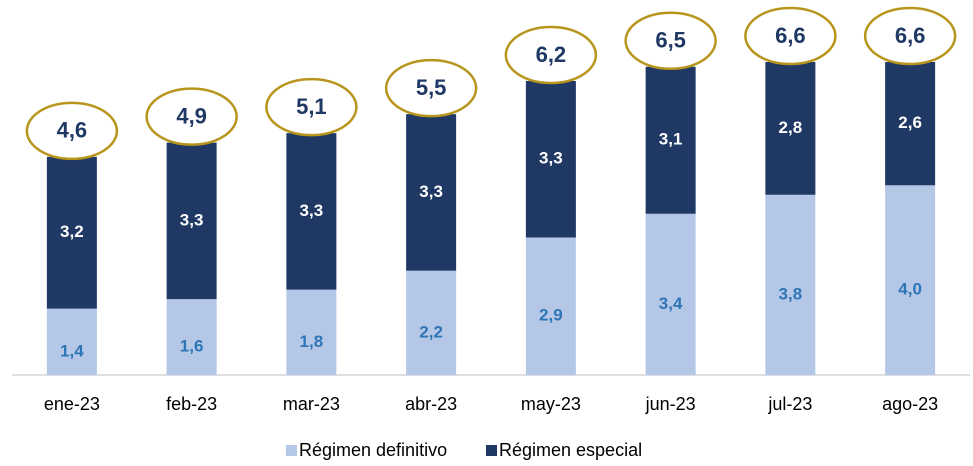 The height and width of the screenshot is (466, 973). I want to click on total-label: 5,1, so click(311, 106).